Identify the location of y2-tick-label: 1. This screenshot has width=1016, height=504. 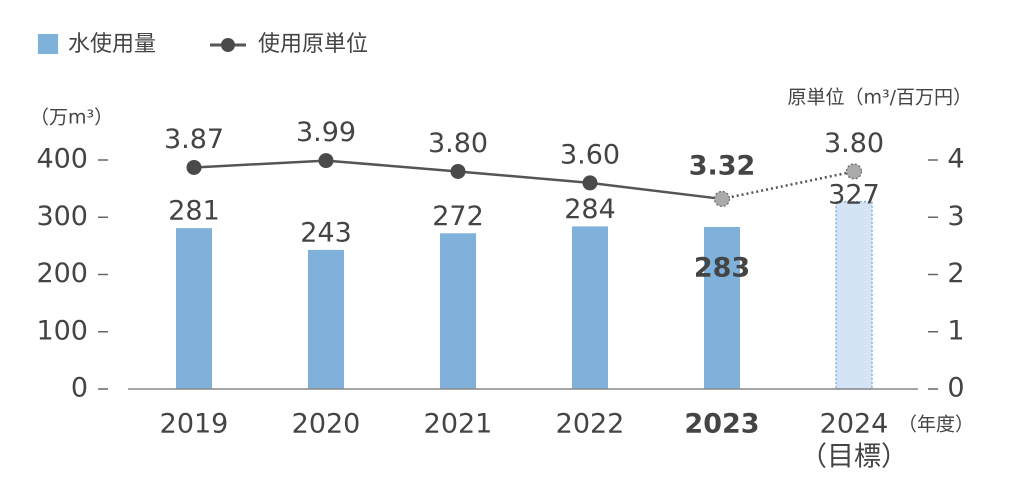
(955, 330).